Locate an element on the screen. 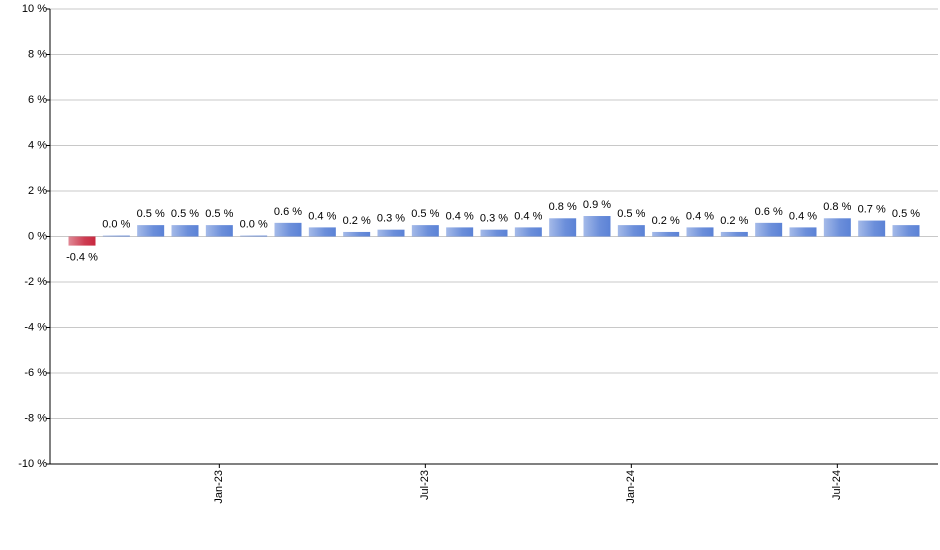  value-label: 0.9 % is located at coordinates (597, 205).